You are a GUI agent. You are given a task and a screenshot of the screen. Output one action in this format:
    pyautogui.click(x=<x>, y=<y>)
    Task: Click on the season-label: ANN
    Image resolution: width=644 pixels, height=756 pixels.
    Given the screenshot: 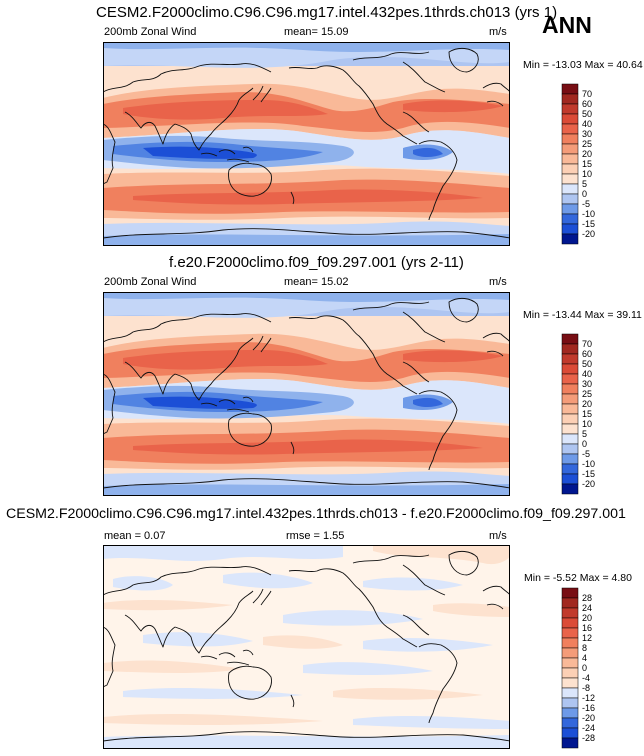 What is the action you would take?
    pyautogui.click(x=567, y=25)
    